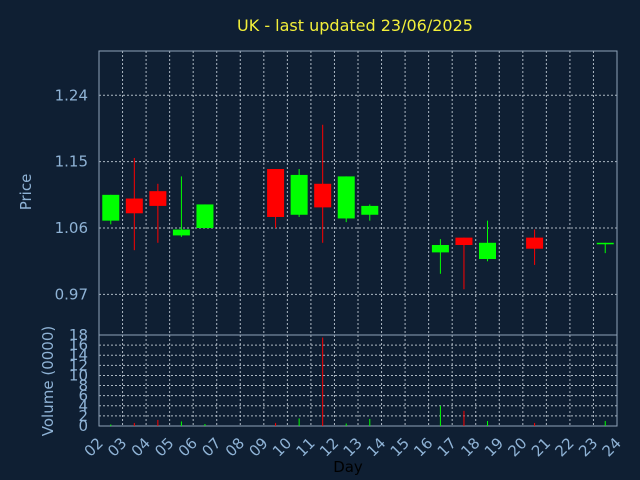 The height and width of the screenshot is (480, 640). I want to click on x-tick-label: 11, so click(306, 447).